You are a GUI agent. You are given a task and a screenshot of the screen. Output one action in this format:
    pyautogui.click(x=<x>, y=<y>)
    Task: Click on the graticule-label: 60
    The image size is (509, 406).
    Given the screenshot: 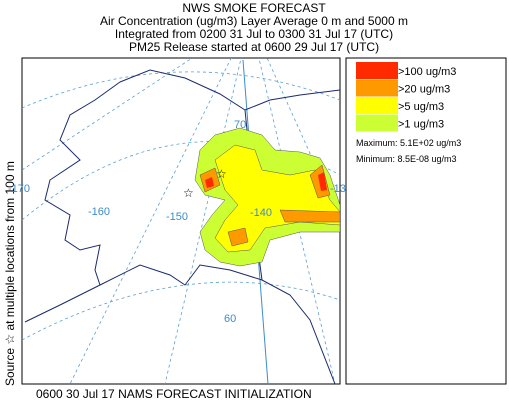 What is the action you would take?
    pyautogui.click(x=230, y=319)
    